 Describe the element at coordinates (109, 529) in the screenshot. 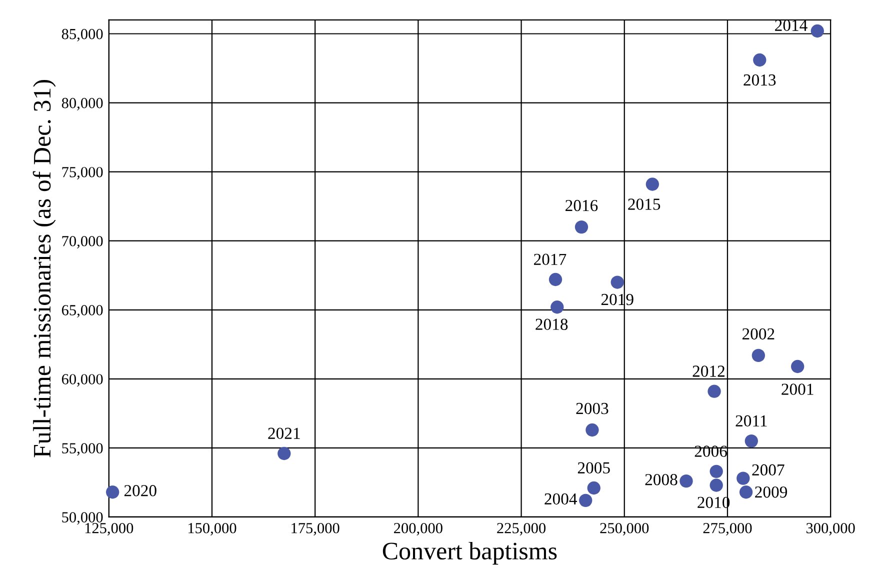

I see `x-tick-label: 125,000` at that location.